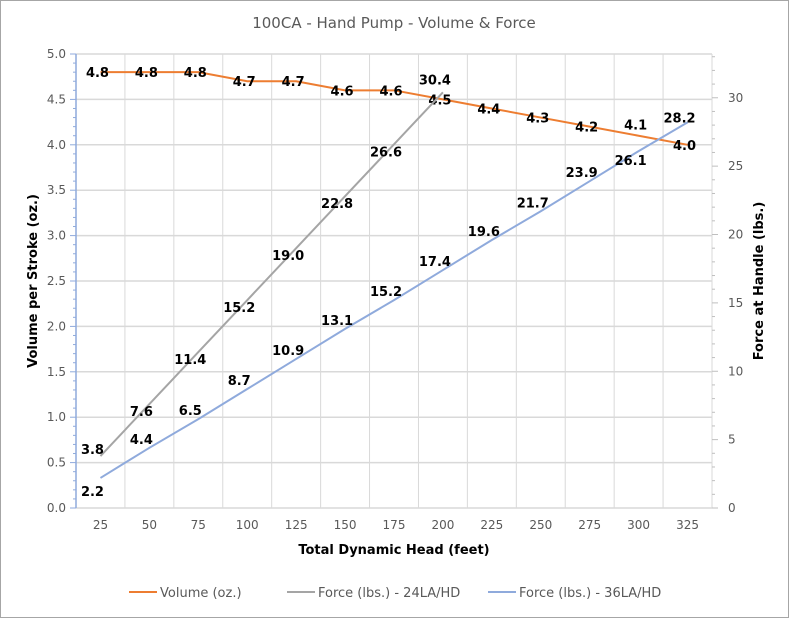  Describe the element at coordinates (484, 232) in the screenshot. I see `data-label: 19.6` at that location.